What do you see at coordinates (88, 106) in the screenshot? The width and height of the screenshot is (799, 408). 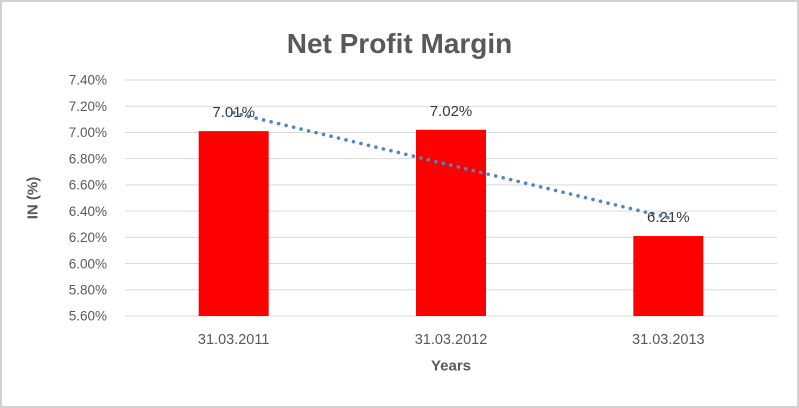 I see `y-tick-label: 7.20%` at bounding box center [88, 106].